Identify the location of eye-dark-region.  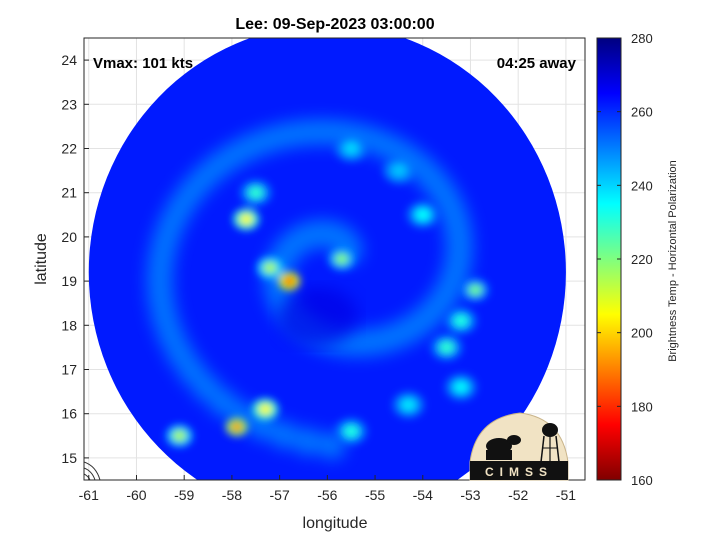
(317, 316).